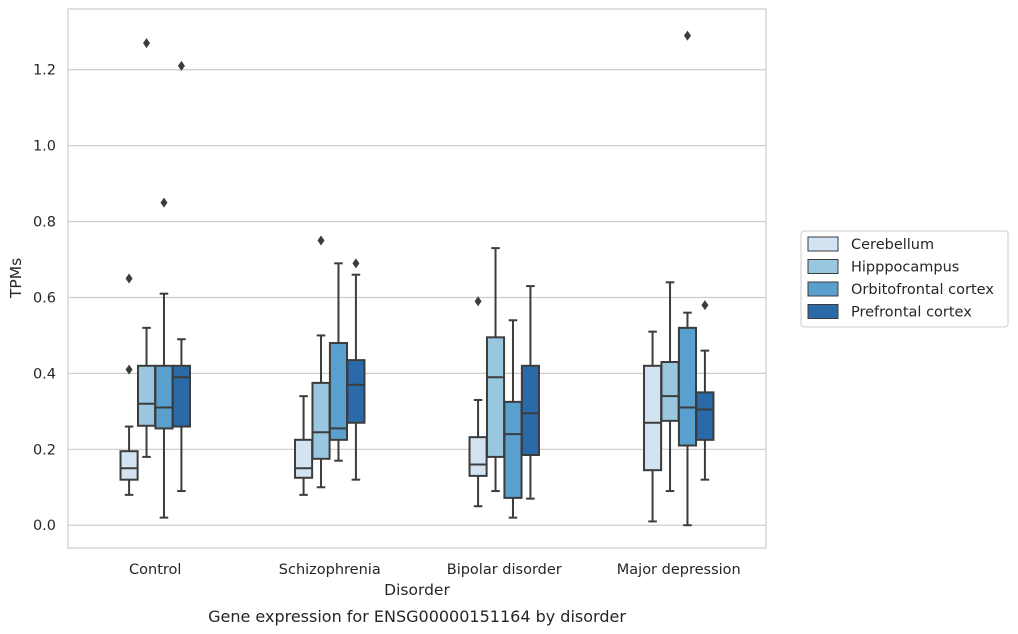  I want to click on legend-label: Cerebellum, so click(892, 245).